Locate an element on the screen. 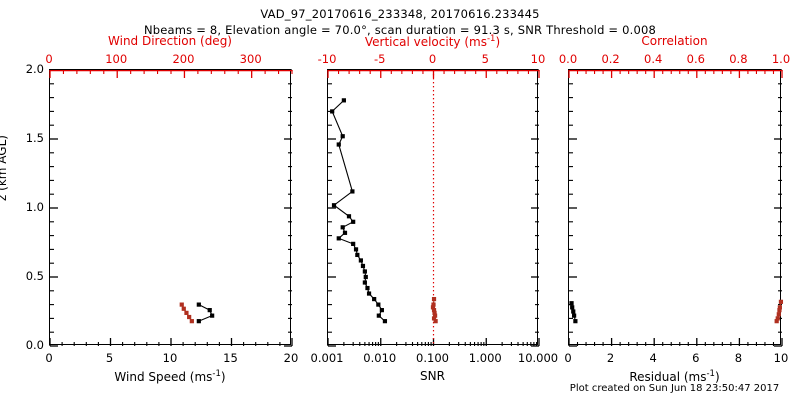 The height and width of the screenshot is (400, 800). series-snr is located at coordinates (359, 211).